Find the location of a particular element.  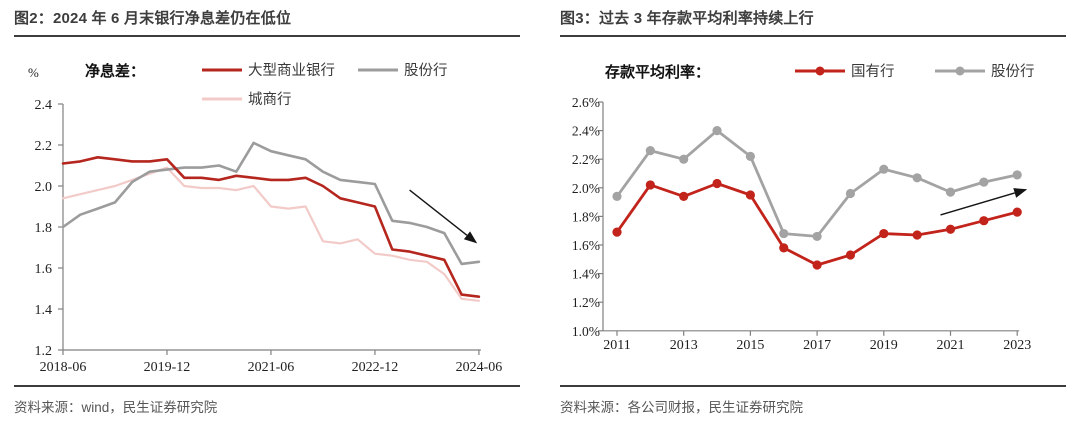

y-axis: 2.6% 2.4% 2.2% 2.0% 1.8% 1.6% 1.4% 1.2% 1.0% is located at coordinates (588, 217).